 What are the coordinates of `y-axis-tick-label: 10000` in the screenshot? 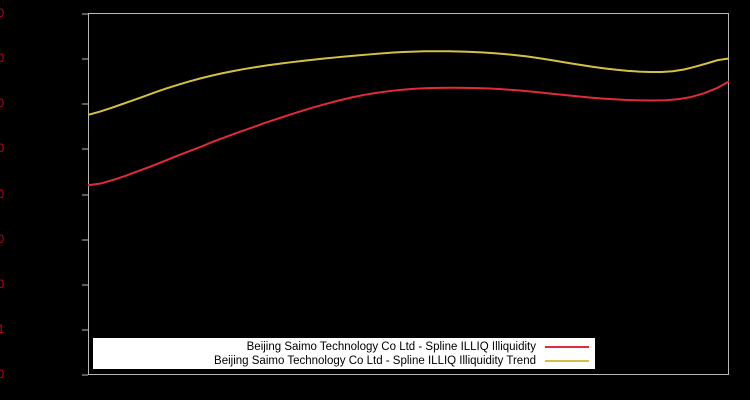 It's located at (2, 149).